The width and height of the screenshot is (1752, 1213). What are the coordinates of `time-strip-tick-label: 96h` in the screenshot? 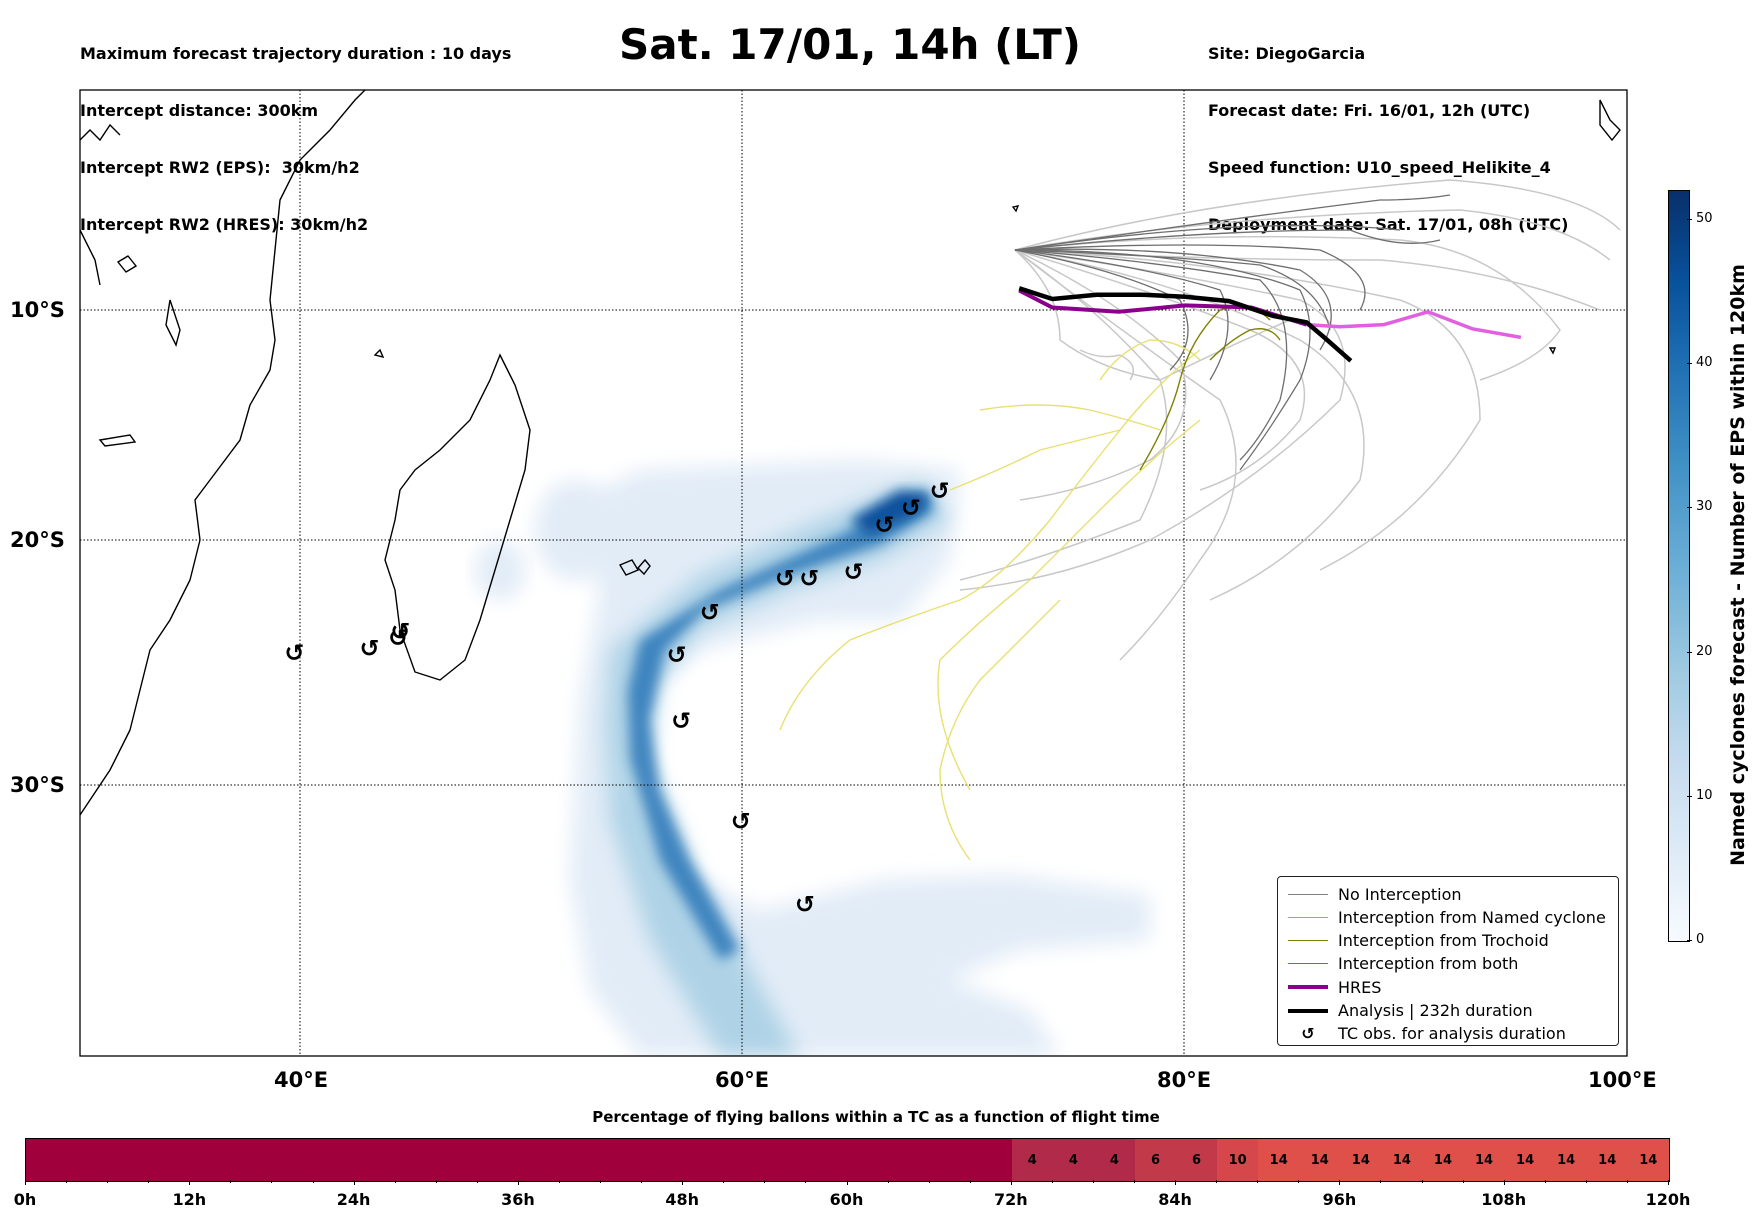 It's located at (1339, 1199).